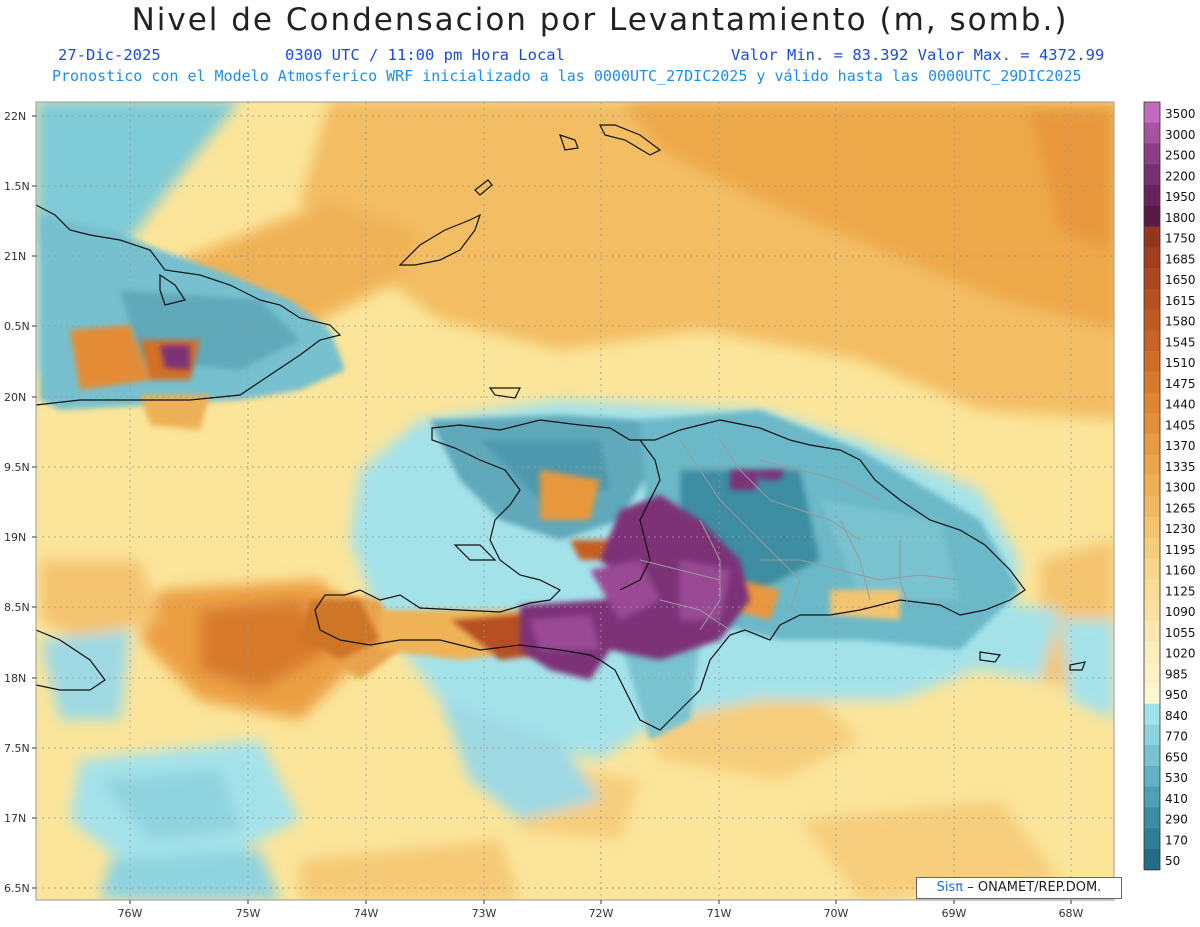 Image resolution: width=1200 pixels, height=927 pixels. Describe the element at coordinates (1180, 156) in the screenshot. I see `colorbar-label: 2500` at that location.